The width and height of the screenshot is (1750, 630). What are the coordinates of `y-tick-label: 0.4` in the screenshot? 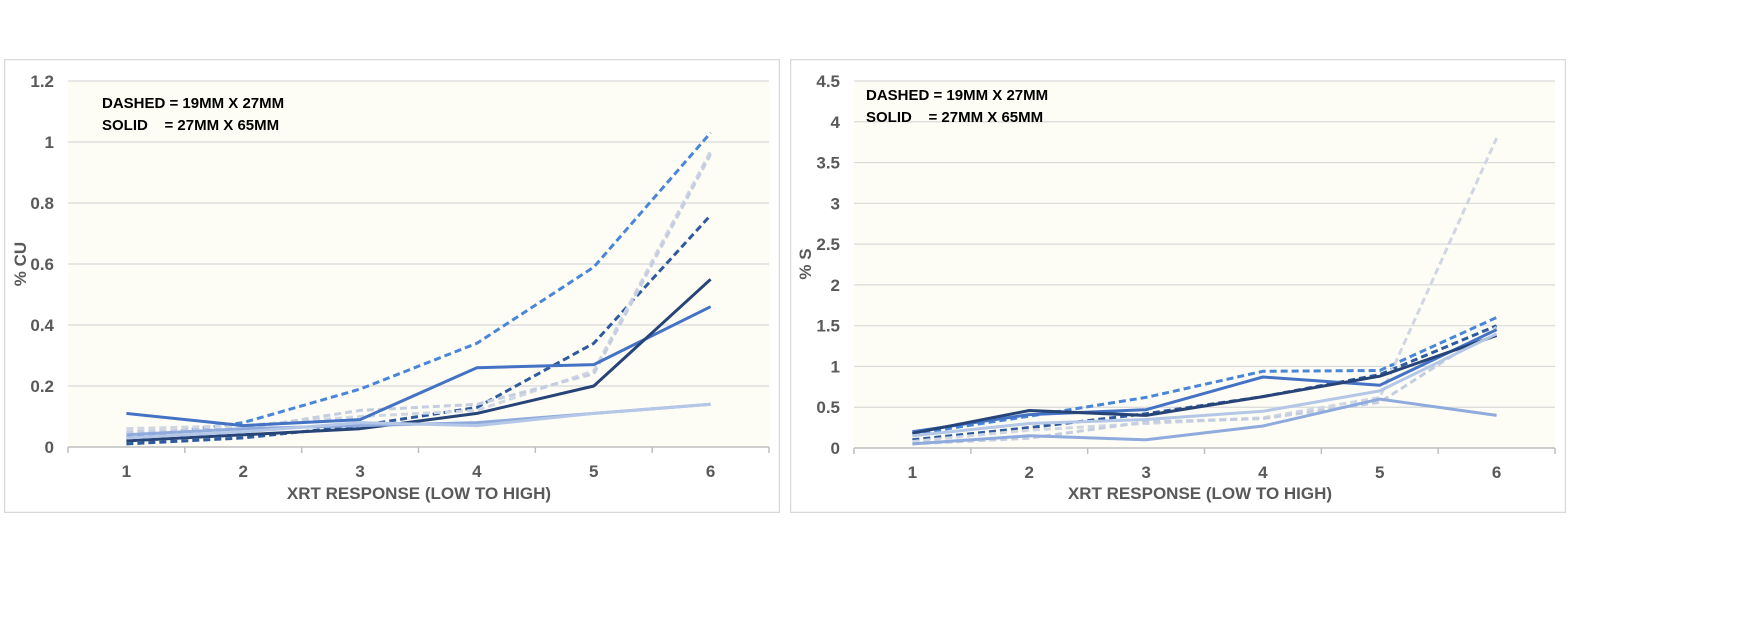 It's located at (42, 325).